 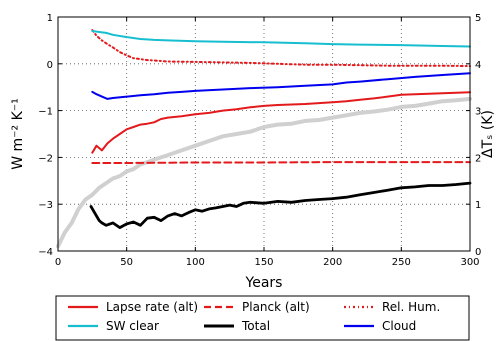 I want to click on y-tick-label-right: 5, so click(x=478, y=18).